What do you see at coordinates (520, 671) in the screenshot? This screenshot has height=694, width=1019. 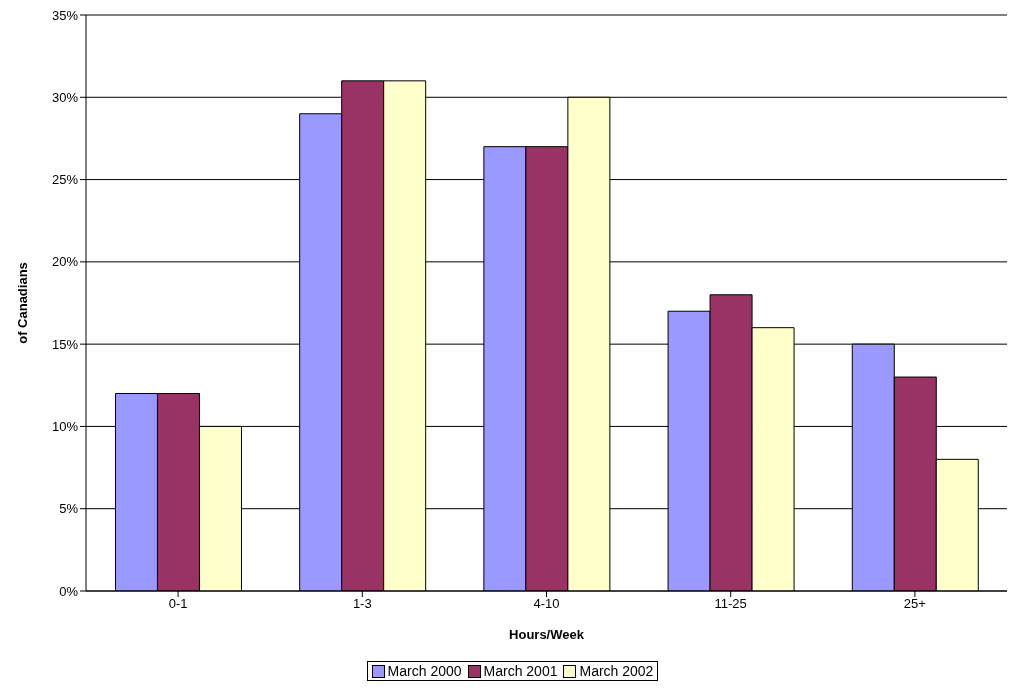 I see `legend-label: March 2001` at bounding box center [520, 671].